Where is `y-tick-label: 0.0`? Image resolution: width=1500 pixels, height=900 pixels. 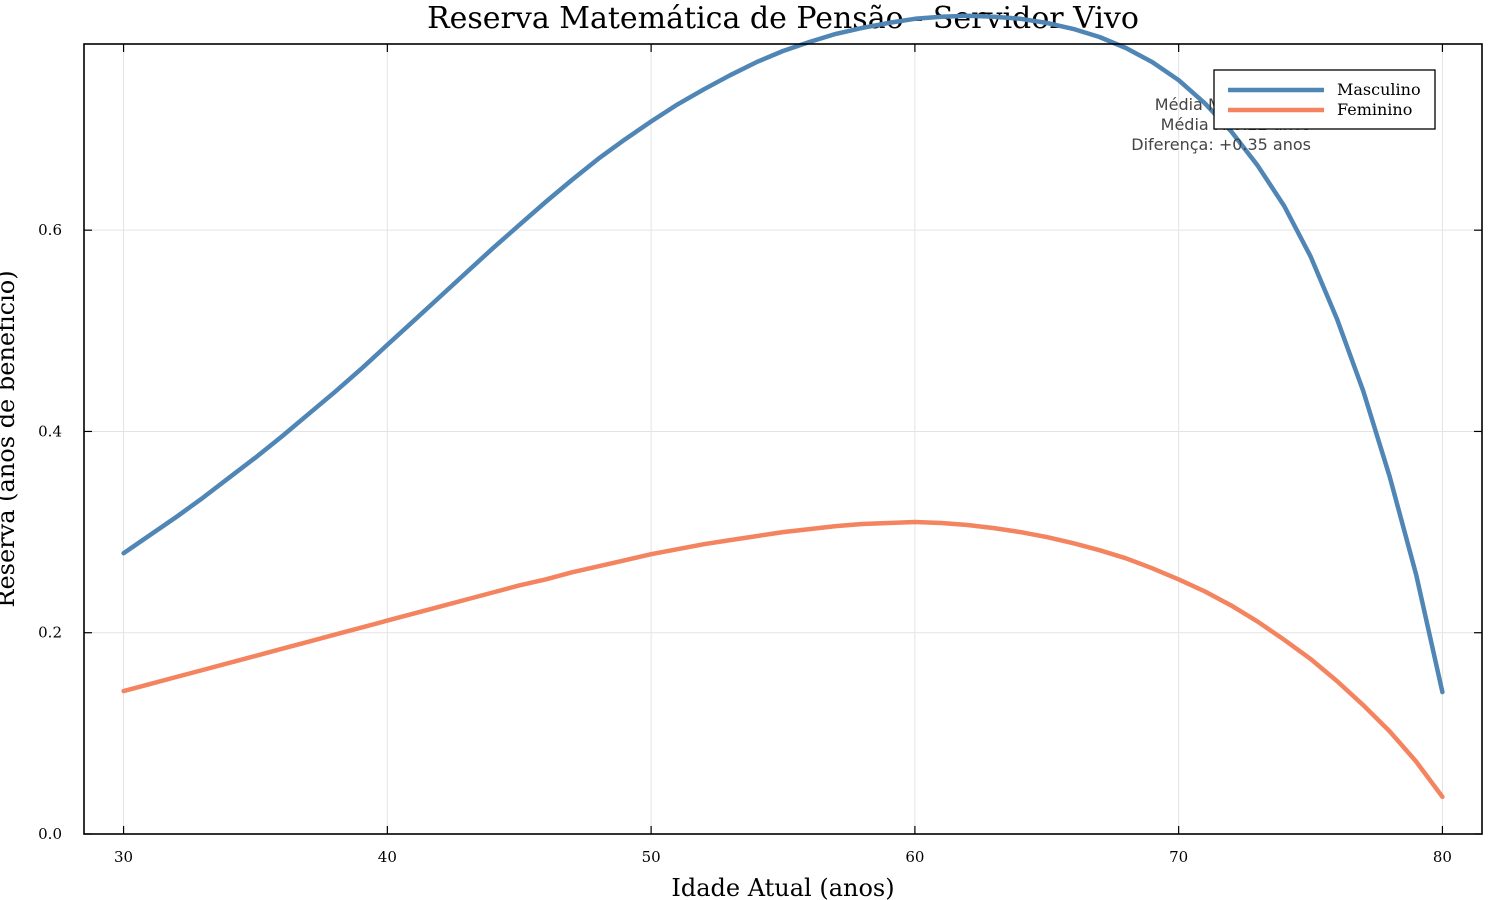 y-tick-label: 0.0 is located at coordinates (50, 834).